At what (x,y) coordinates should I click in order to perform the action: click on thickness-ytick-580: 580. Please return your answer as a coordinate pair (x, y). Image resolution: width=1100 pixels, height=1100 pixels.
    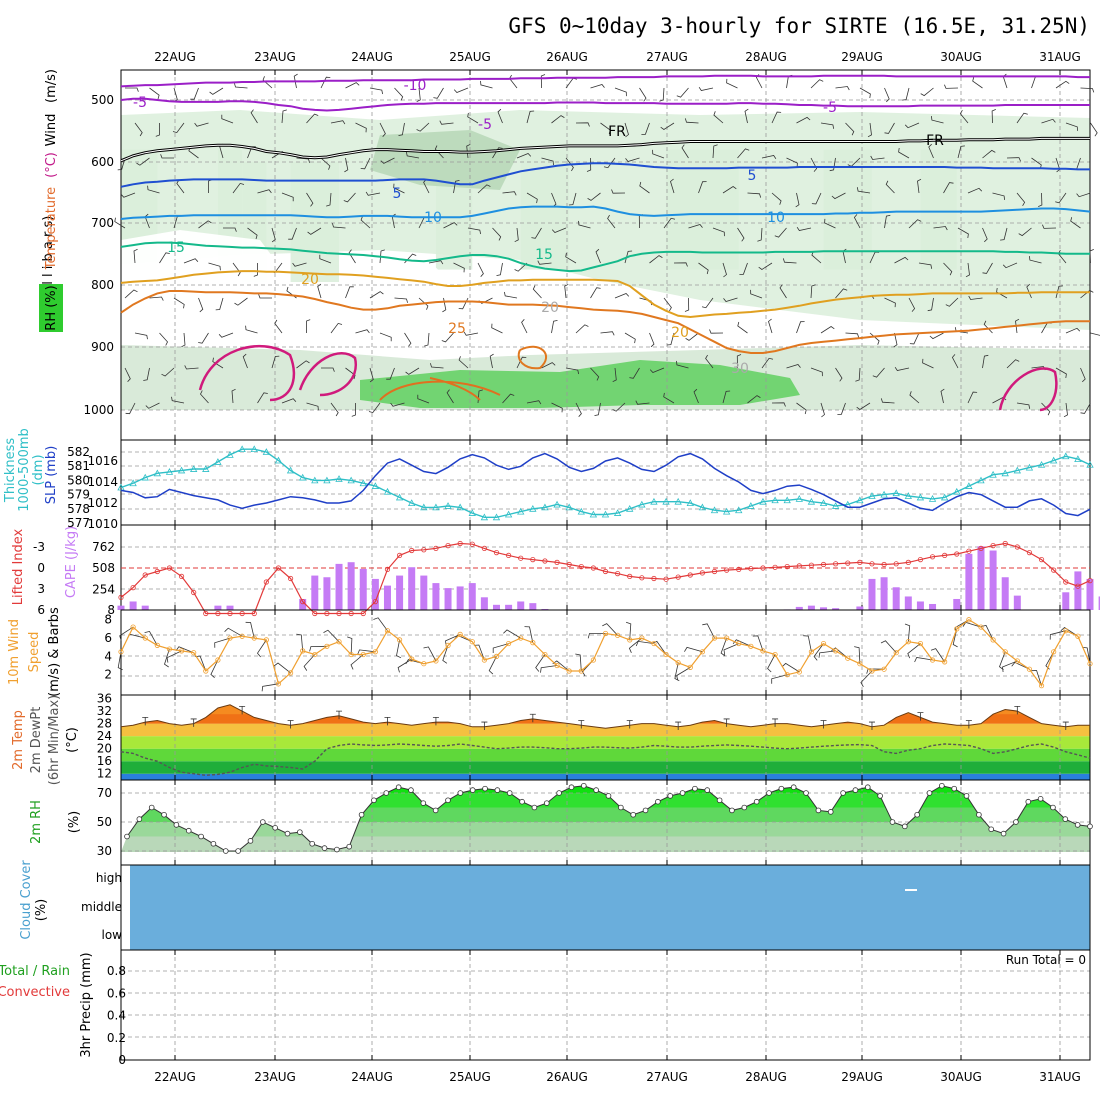
    Looking at the image, I should click on (78, 480).